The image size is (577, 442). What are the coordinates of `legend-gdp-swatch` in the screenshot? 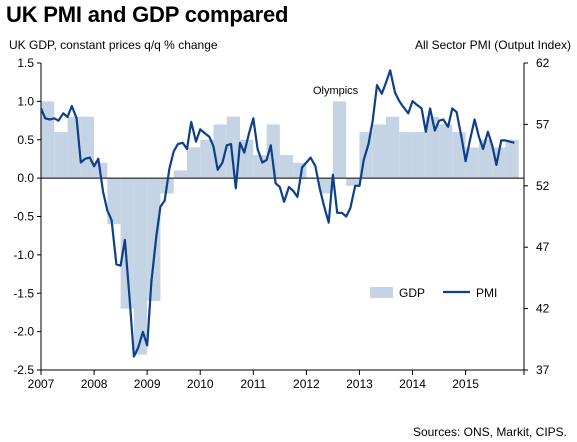 It's located at (381, 292).